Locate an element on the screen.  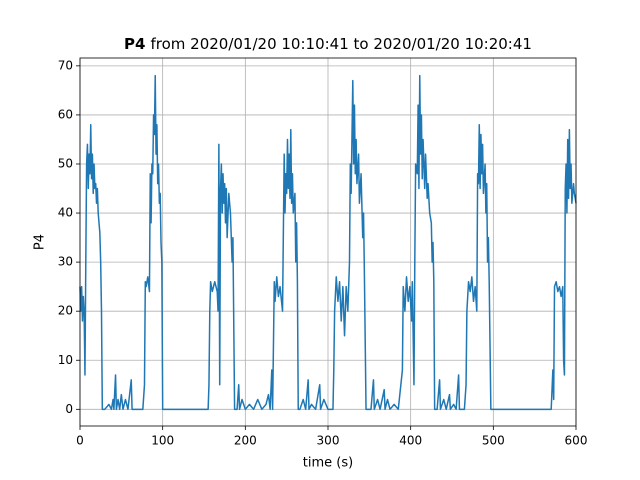
x-tick-label: 100 is located at coordinates (162, 441).